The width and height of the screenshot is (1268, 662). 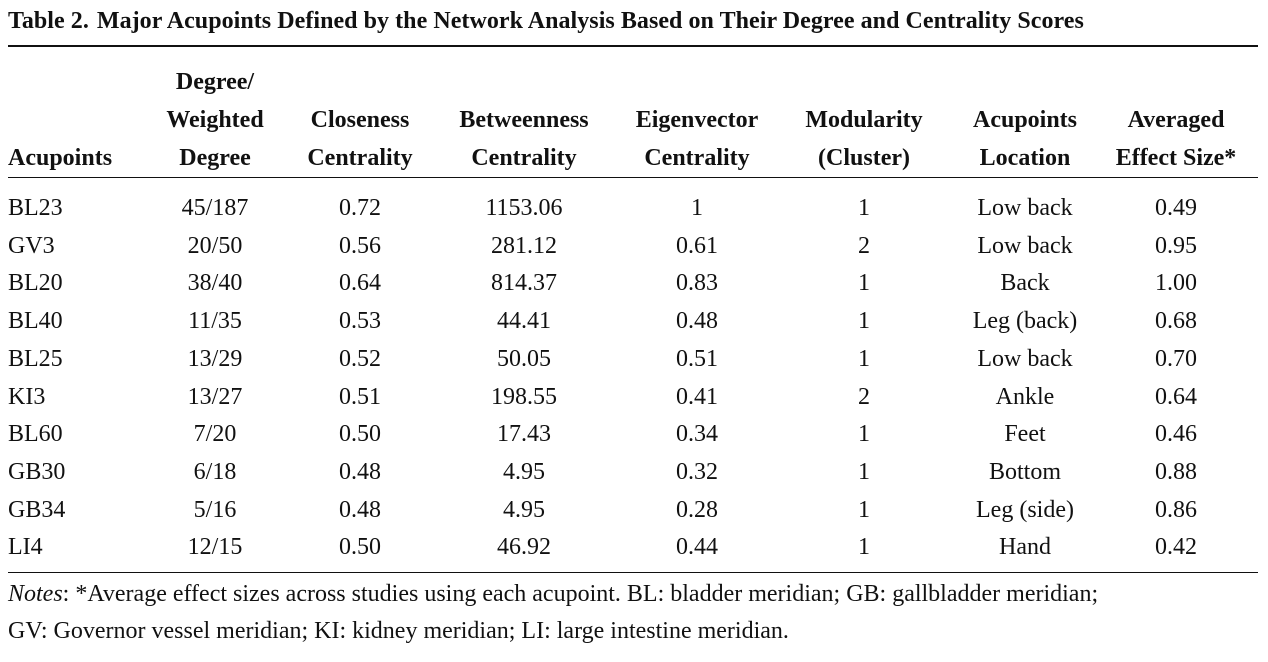 I want to click on table-cell: 0.61, so click(x=697, y=245).